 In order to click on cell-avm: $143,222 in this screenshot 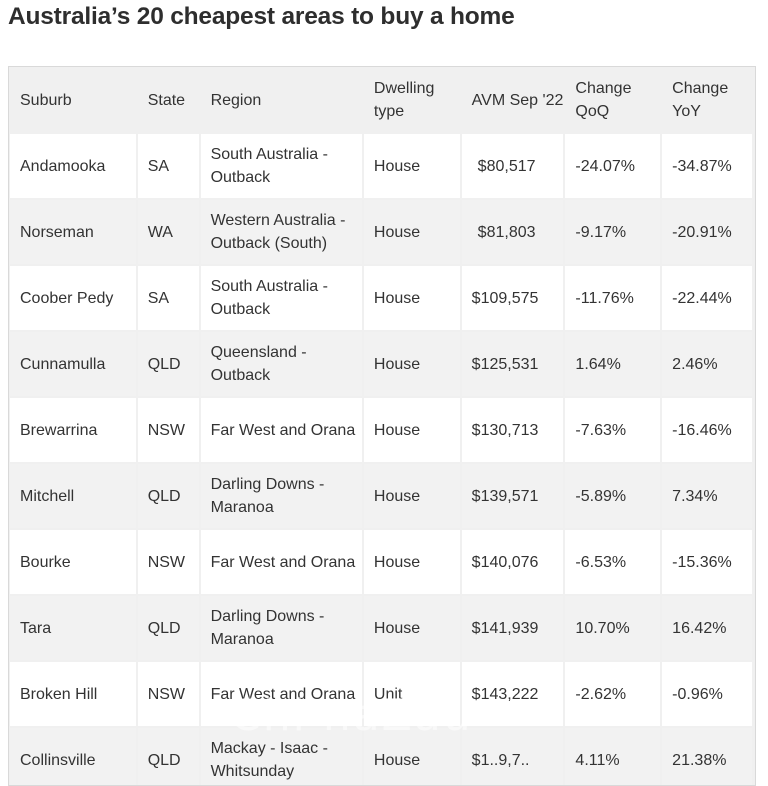, I will do `click(512, 694)`.